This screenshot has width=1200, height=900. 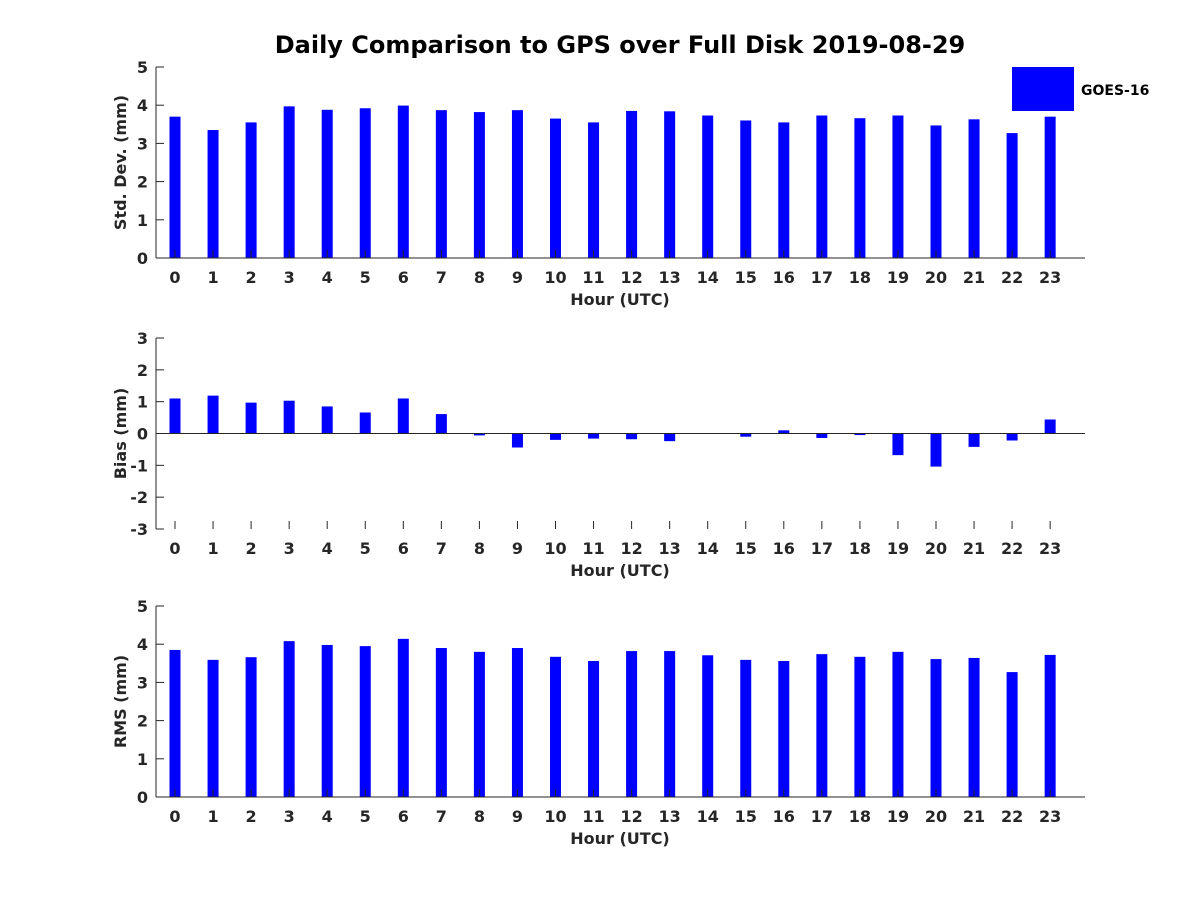 What do you see at coordinates (365, 277) in the screenshot?
I see `x-tick-label: 5` at bounding box center [365, 277].